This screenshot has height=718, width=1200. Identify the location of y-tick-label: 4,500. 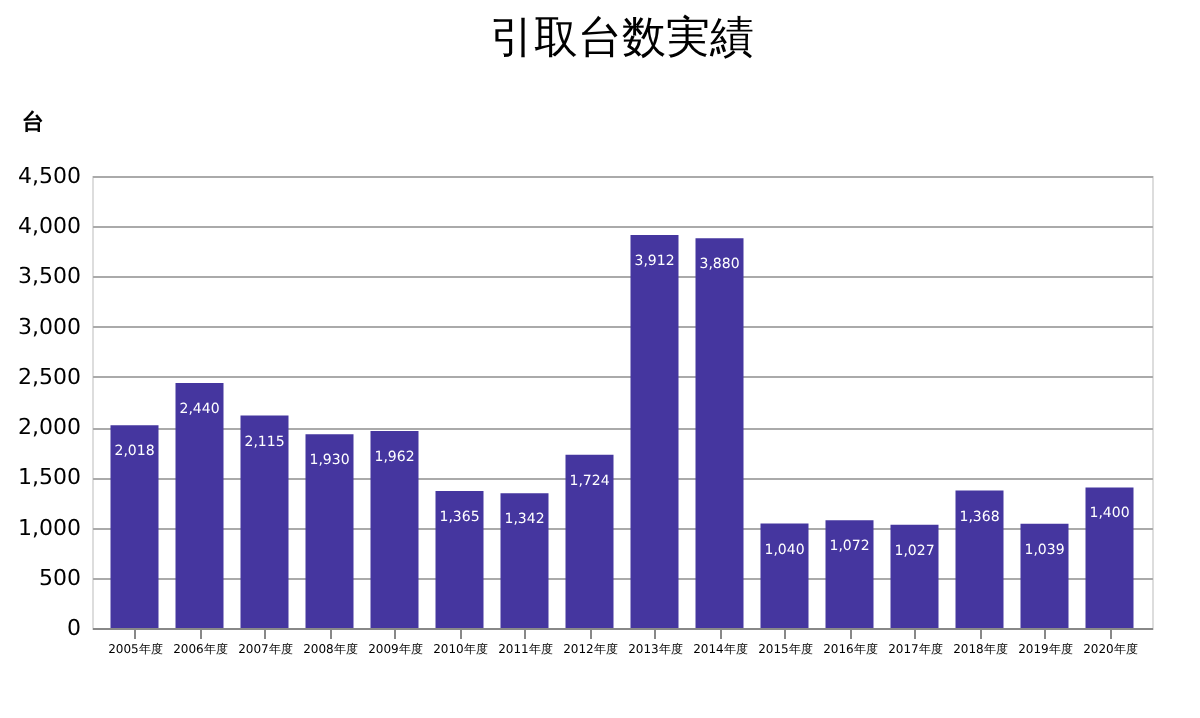
(49, 176).